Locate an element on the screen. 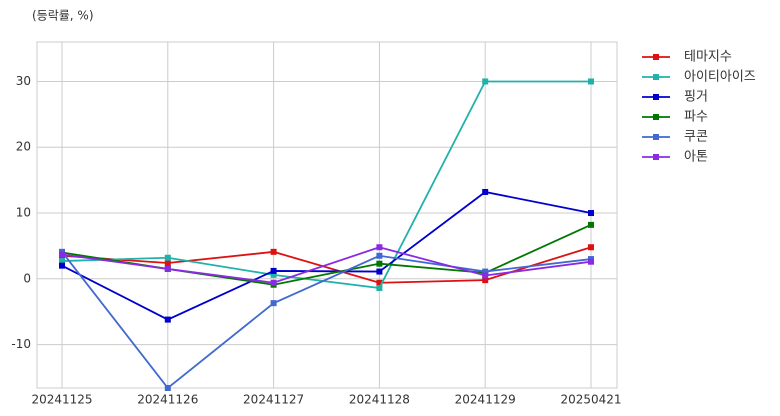 The image size is (780, 416). x-tick-label: 20241128 is located at coordinates (379, 400).